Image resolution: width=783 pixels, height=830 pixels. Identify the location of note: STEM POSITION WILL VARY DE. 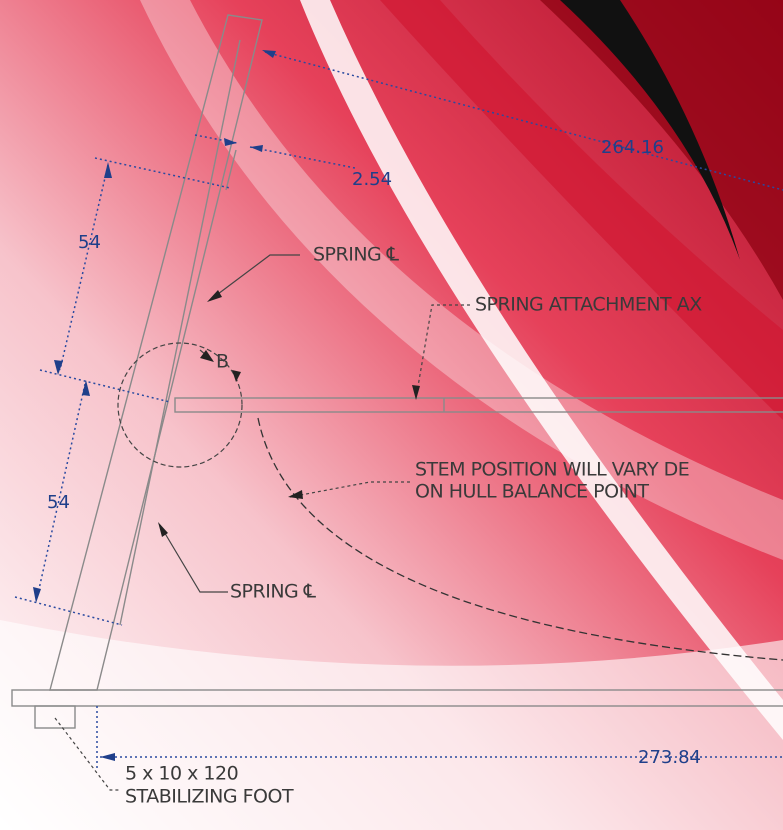
(552, 470).